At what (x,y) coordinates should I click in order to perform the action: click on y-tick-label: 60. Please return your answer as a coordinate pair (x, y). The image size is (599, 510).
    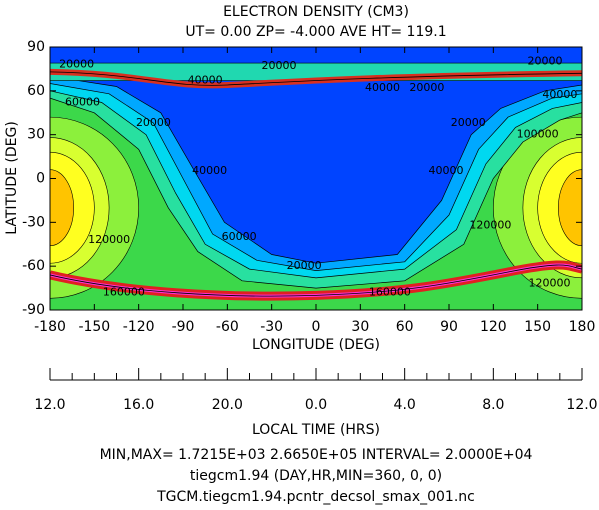
    Looking at the image, I should click on (36, 91).